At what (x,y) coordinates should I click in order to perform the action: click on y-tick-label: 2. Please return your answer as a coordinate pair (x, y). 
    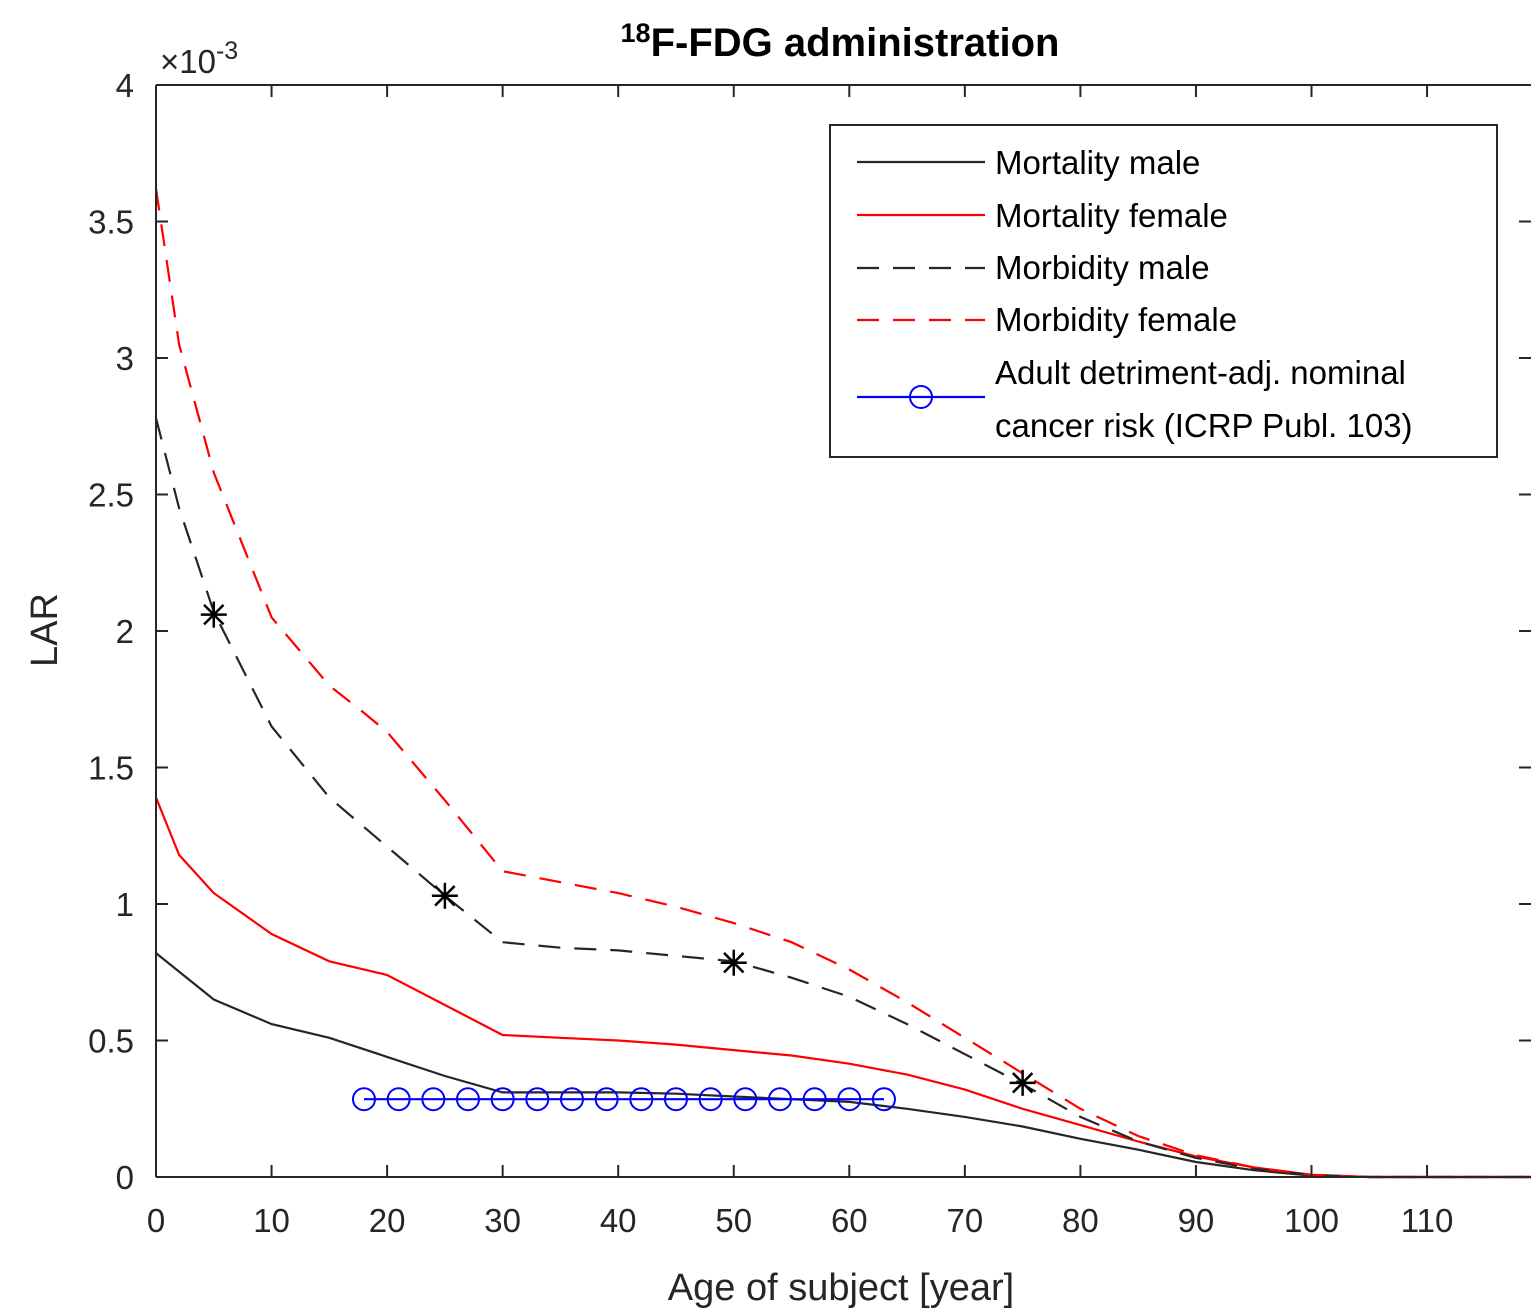
    Looking at the image, I should click on (125, 631).